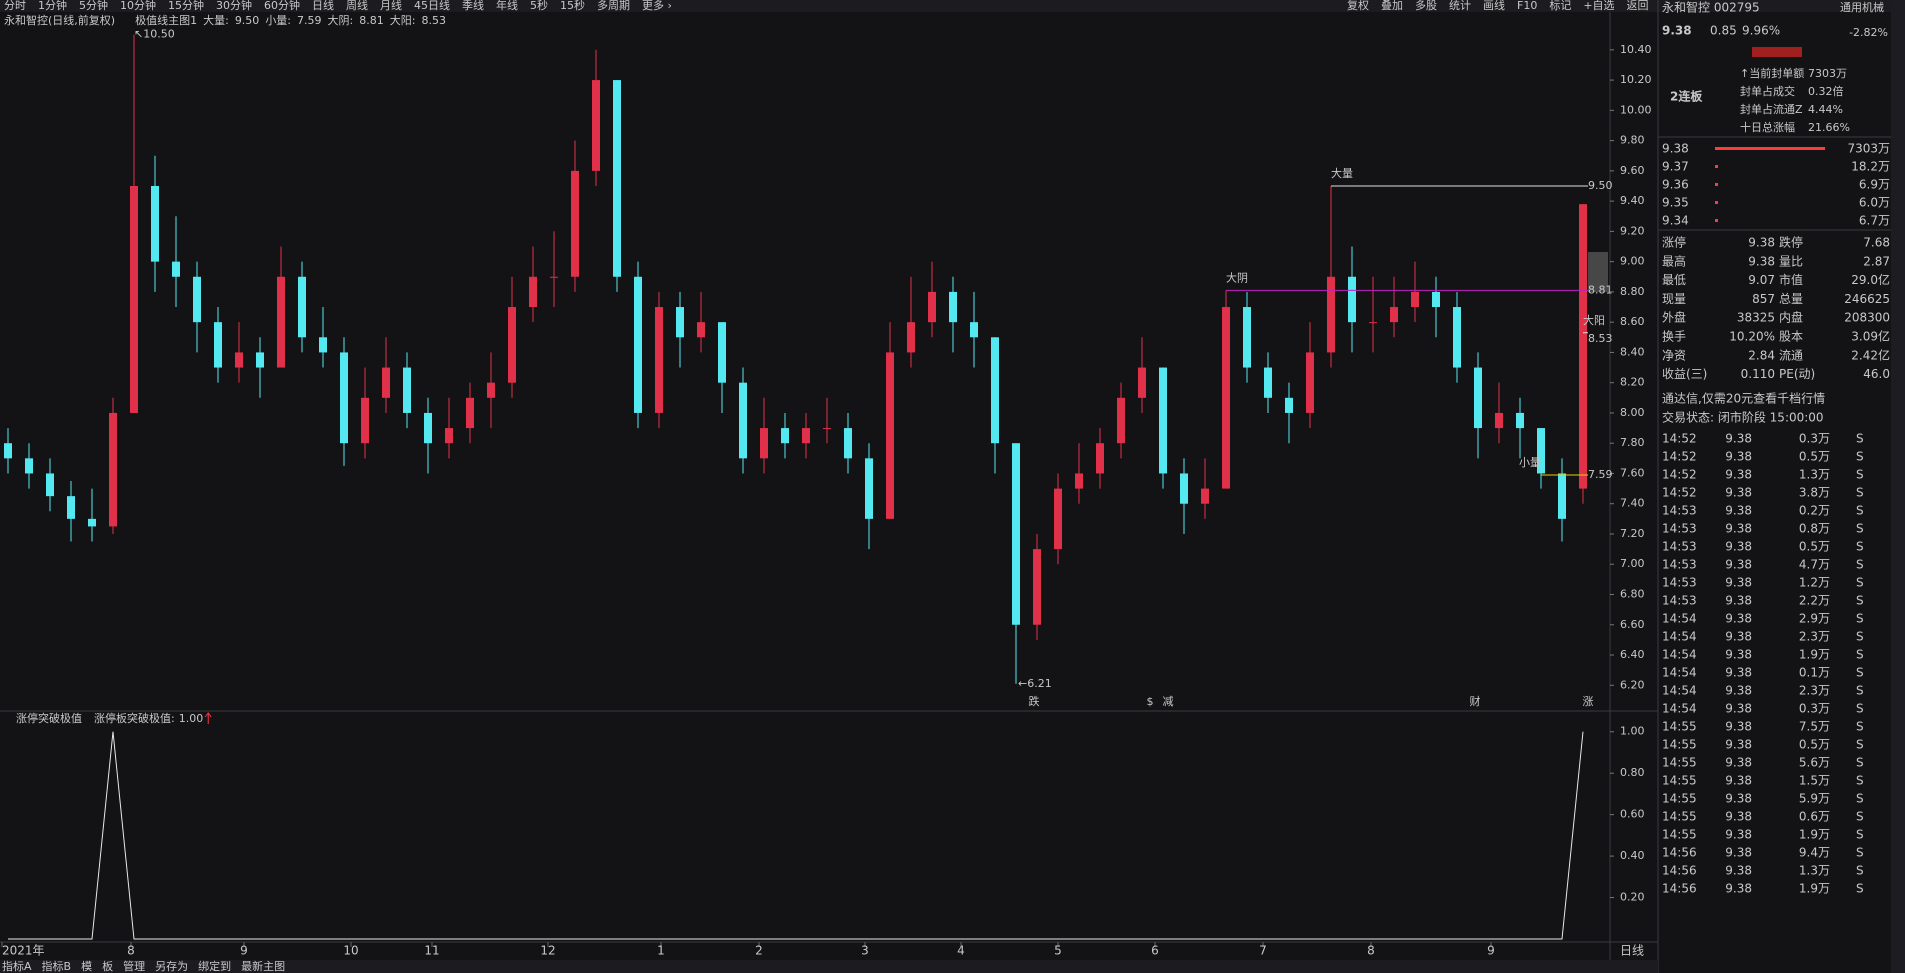 The image size is (1905, 973). Describe the element at coordinates (1632, 200) in the screenshot. I see `y-tick-label: 9.40` at that location.